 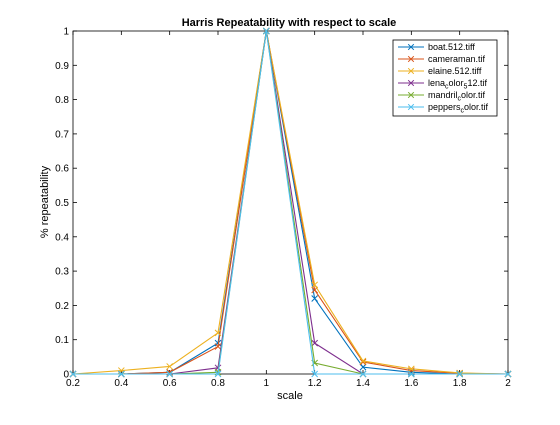 I want to click on x-axis-label: scale, so click(x=290, y=396).